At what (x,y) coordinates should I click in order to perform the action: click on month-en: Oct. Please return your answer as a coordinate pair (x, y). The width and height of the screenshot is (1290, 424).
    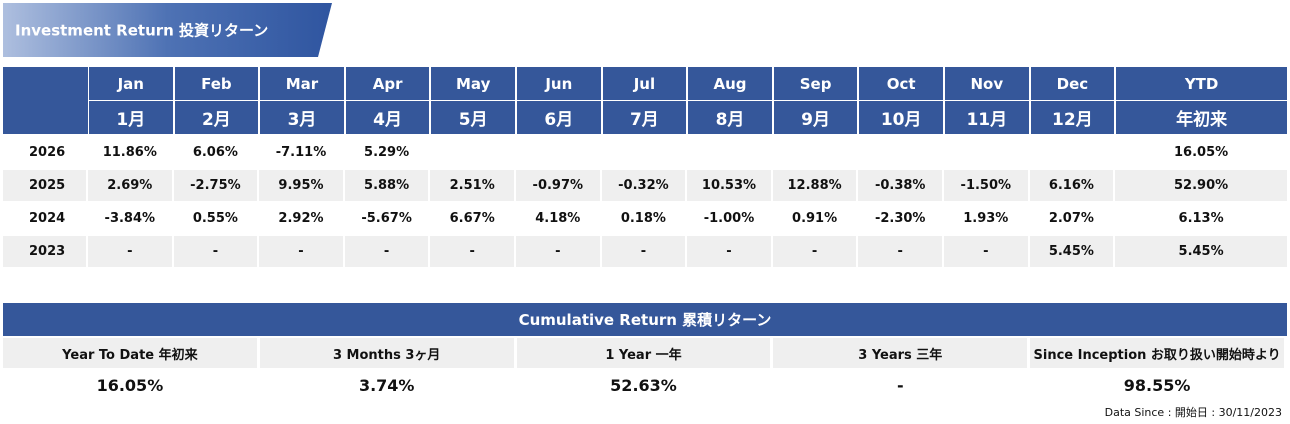
    Looking at the image, I should click on (900, 83).